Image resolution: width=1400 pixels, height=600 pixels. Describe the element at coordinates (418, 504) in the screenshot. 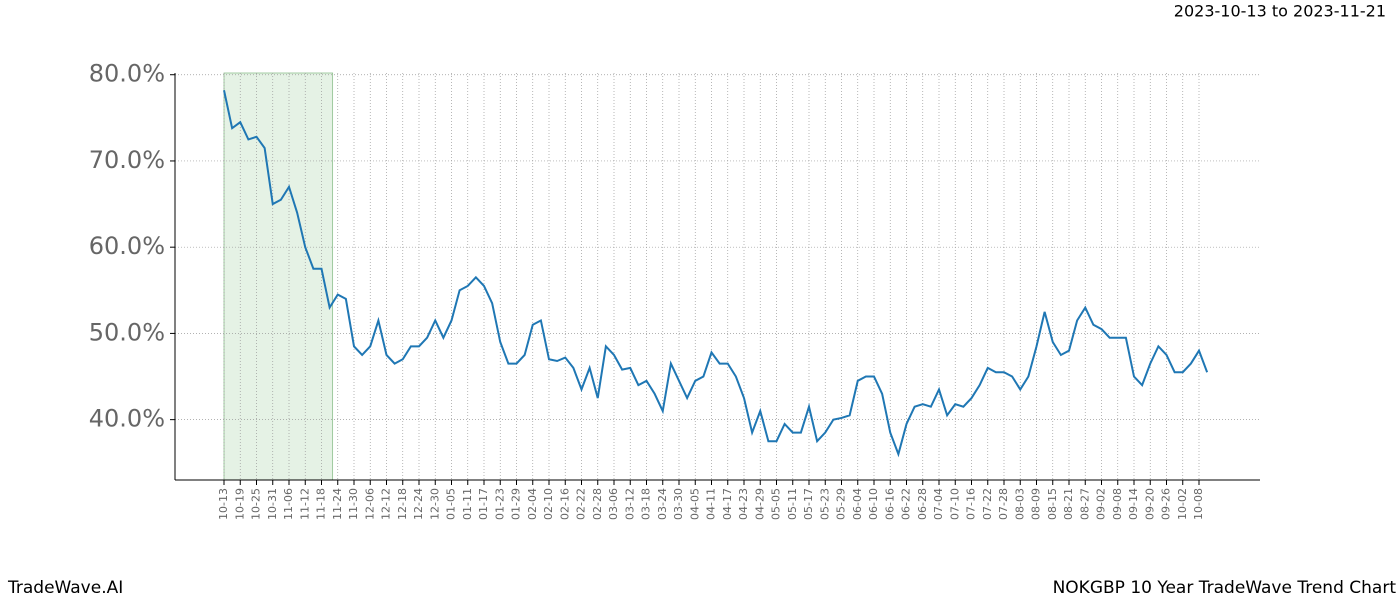

I see `x-tick-label: 12-24` at that location.